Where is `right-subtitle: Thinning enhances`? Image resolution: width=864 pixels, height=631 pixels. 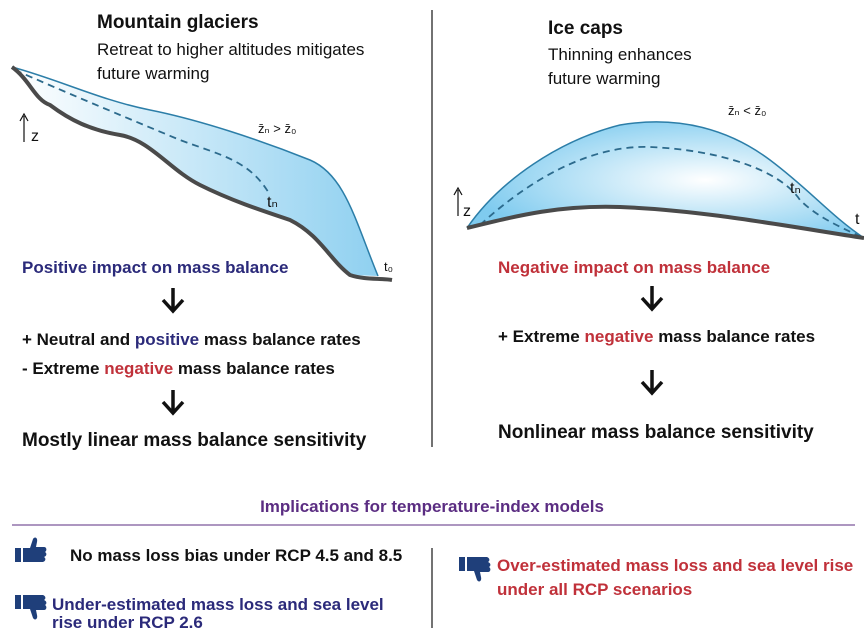 right-subtitle: Thinning enhances is located at coordinates (620, 54).